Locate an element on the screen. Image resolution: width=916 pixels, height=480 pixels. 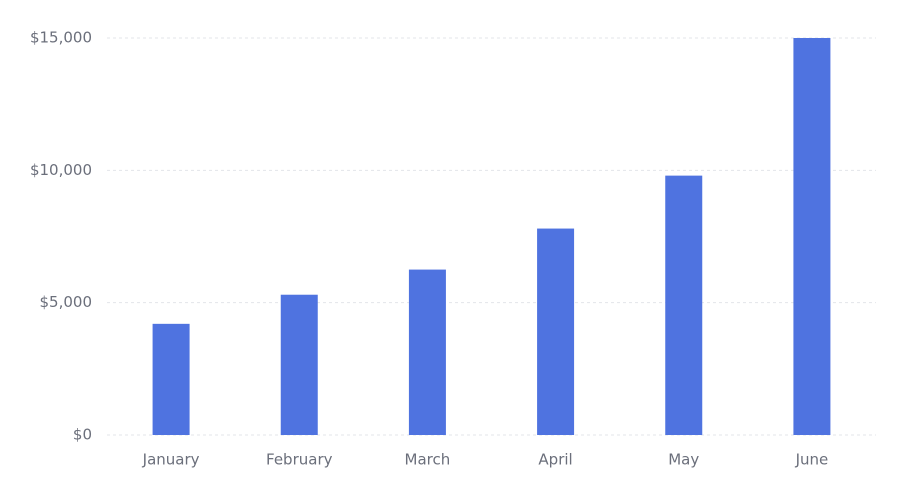
bar-april is located at coordinates (556, 331).